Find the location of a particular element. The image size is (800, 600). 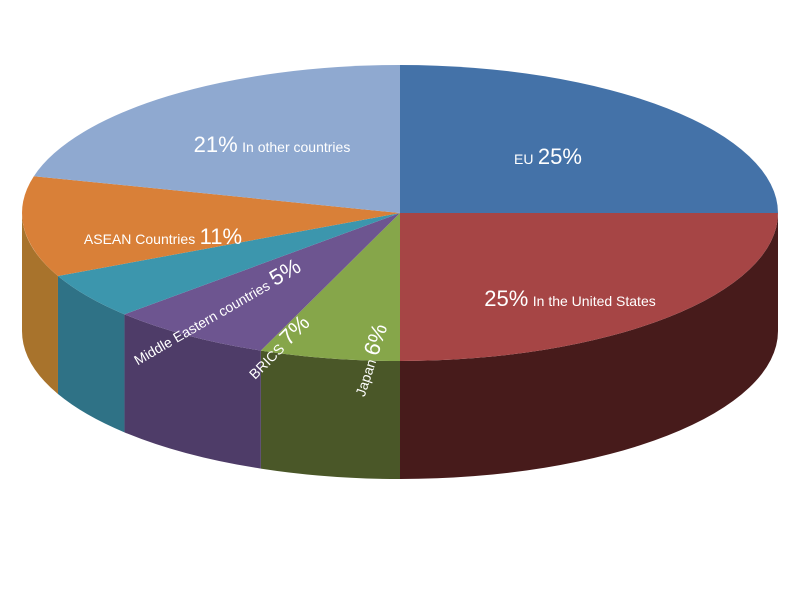

slice-label-eu: EU 25% is located at coordinates (548, 156).